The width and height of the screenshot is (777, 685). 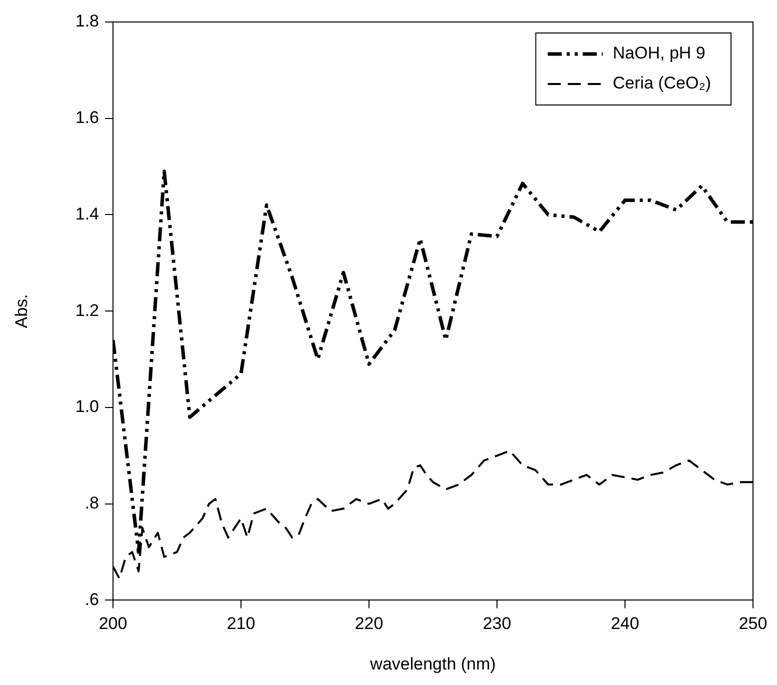 What do you see at coordinates (753, 624) in the screenshot?
I see `x-tick-label: 250` at bounding box center [753, 624].